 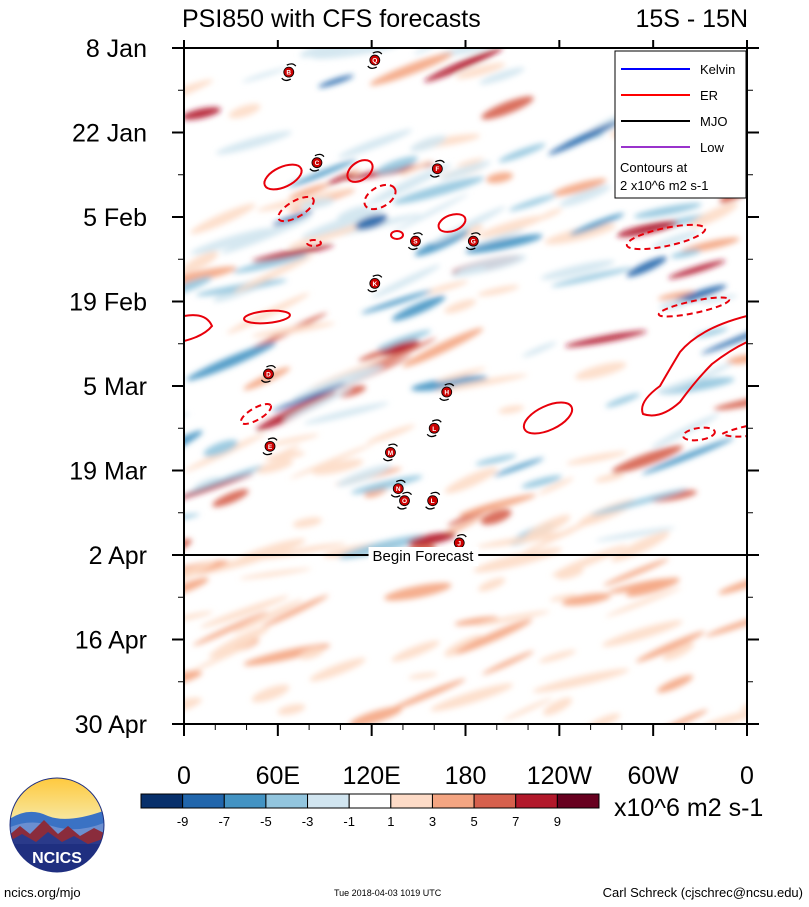 I want to click on er-contour, so click(x=452, y=223).